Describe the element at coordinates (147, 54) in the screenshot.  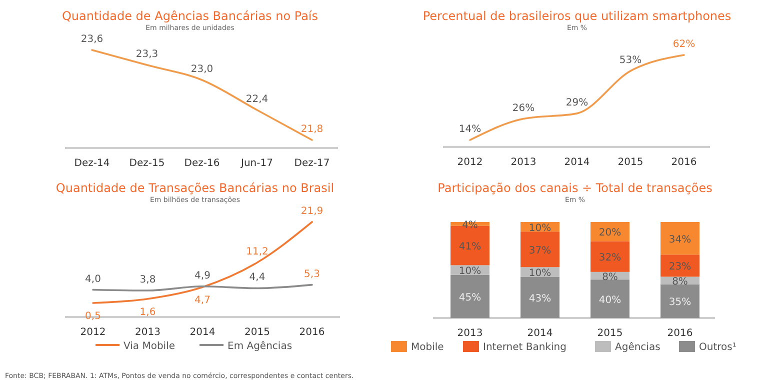
I see `data-label: 23,3` at that location.